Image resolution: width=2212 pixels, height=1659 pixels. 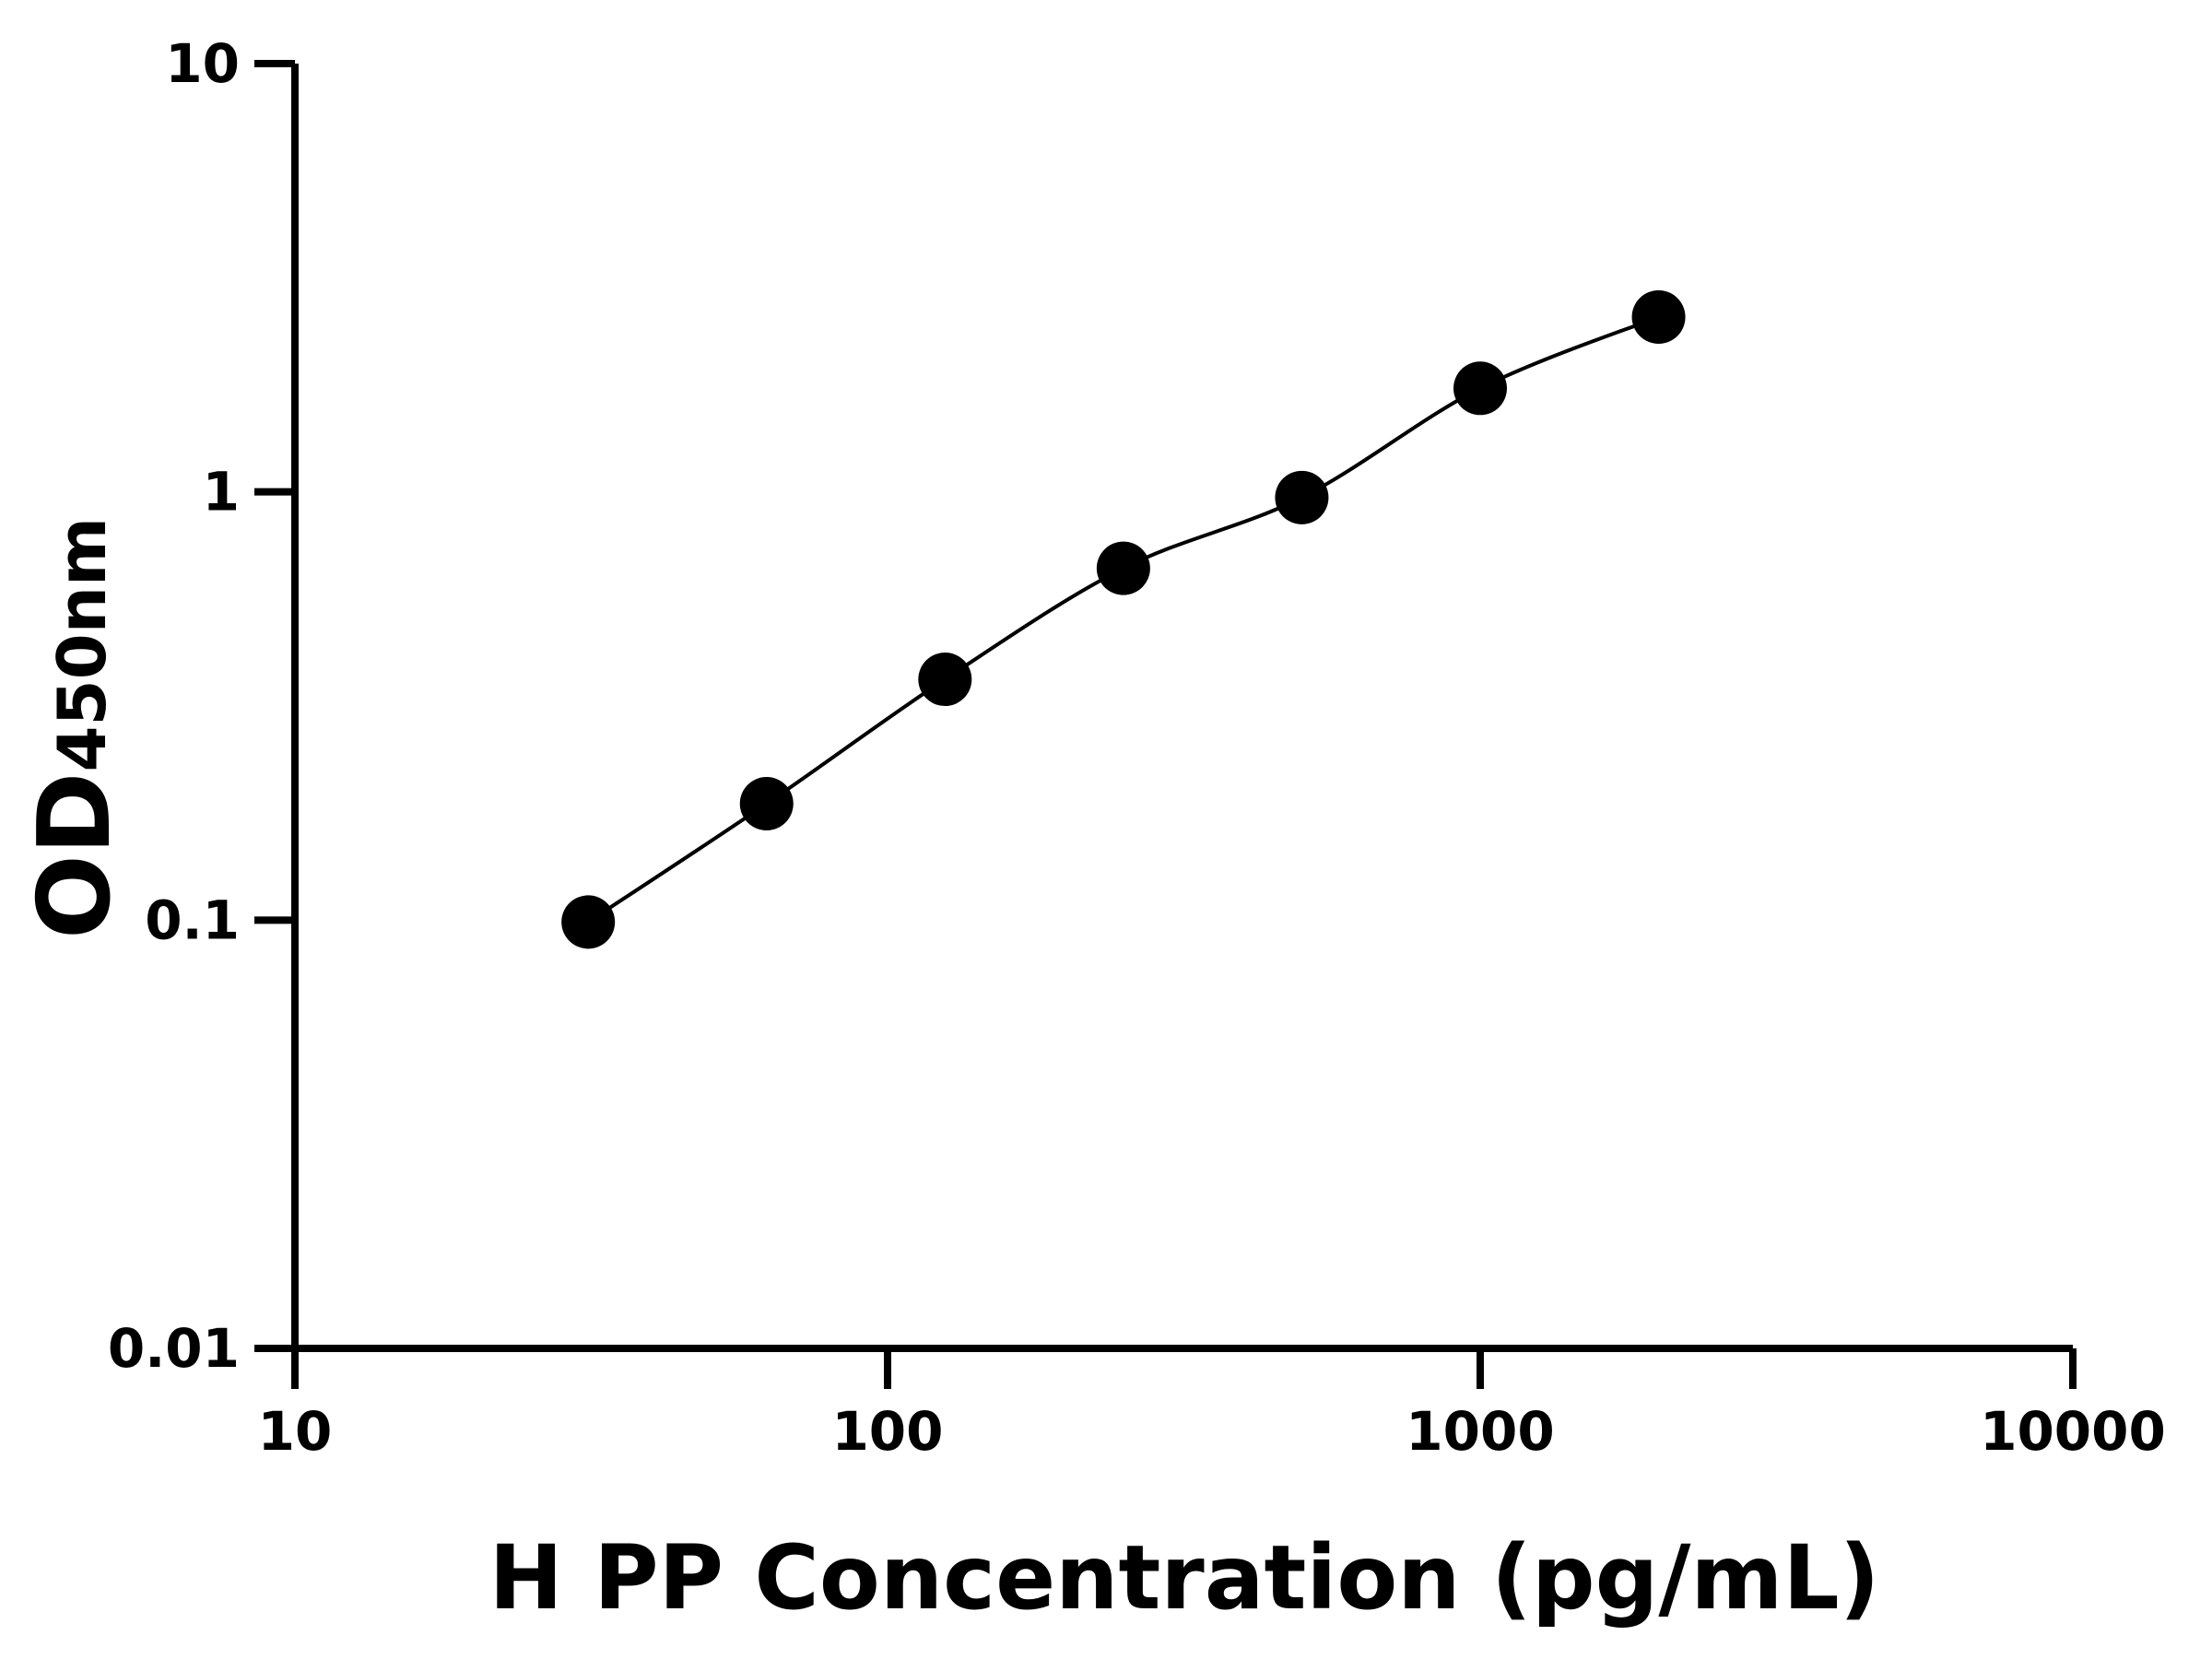 What do you see at coordinates (174, 1348) in the screenshot?
I see `y-tick-label: 0.01` at bounding box center [174, 1348].